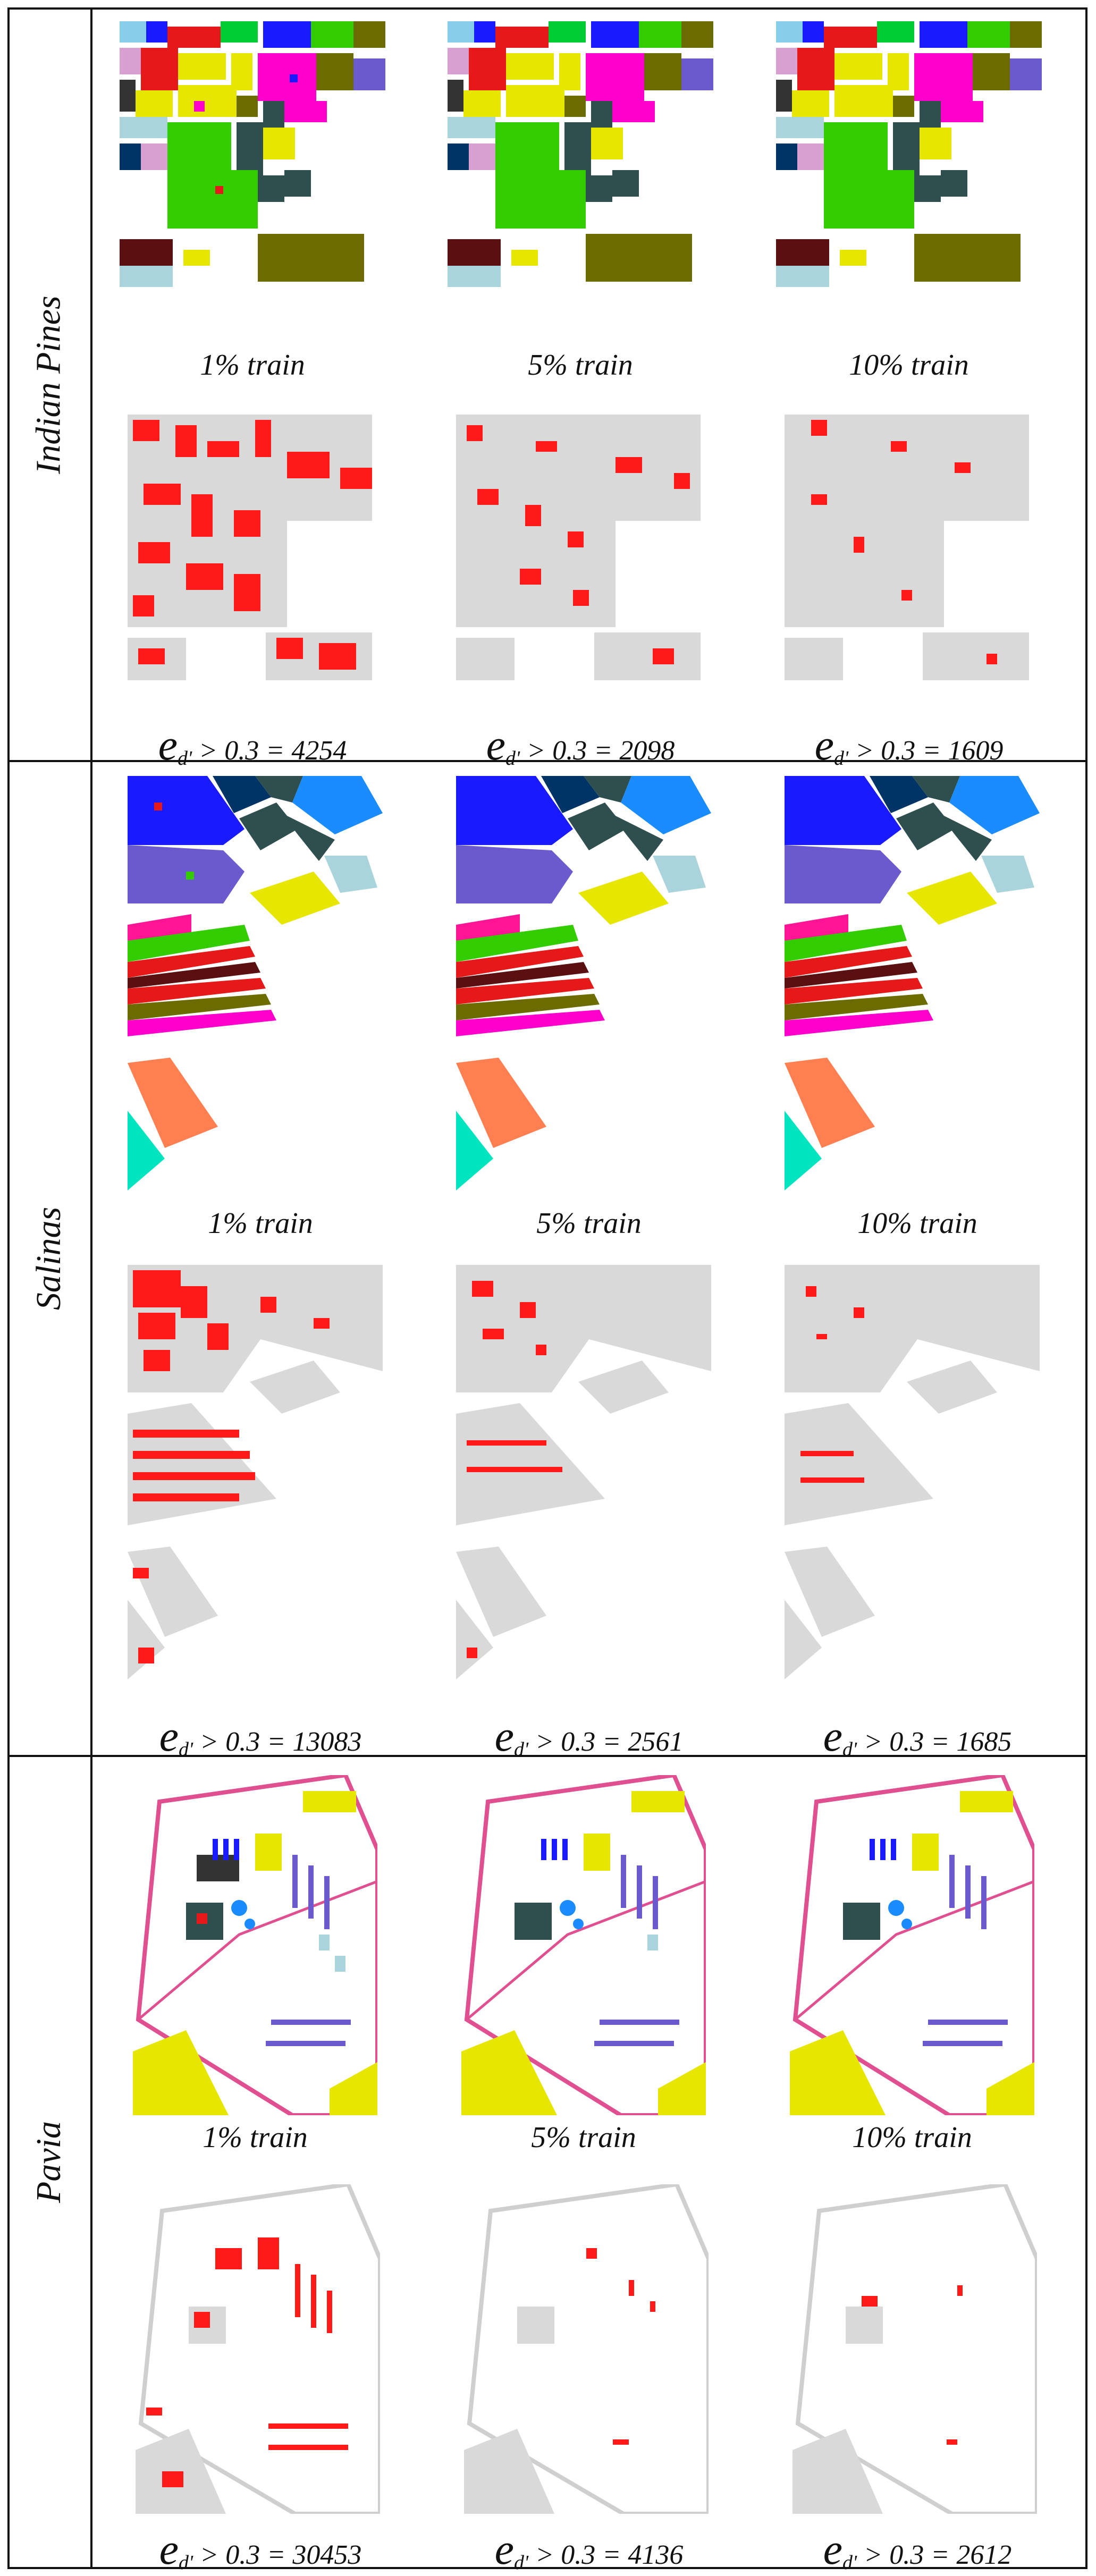  I want to click on pavia-classification-map-10pct, so click(923, 1945).